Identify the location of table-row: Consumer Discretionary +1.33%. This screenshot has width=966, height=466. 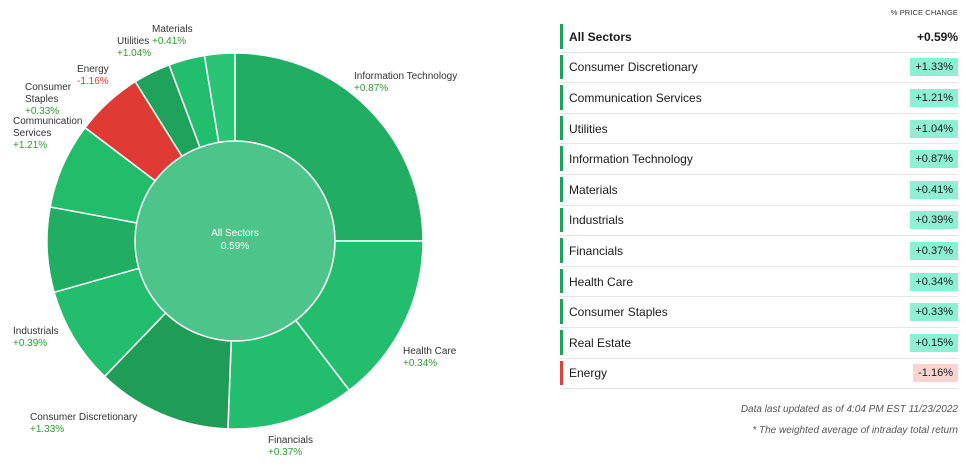
(759, 68).